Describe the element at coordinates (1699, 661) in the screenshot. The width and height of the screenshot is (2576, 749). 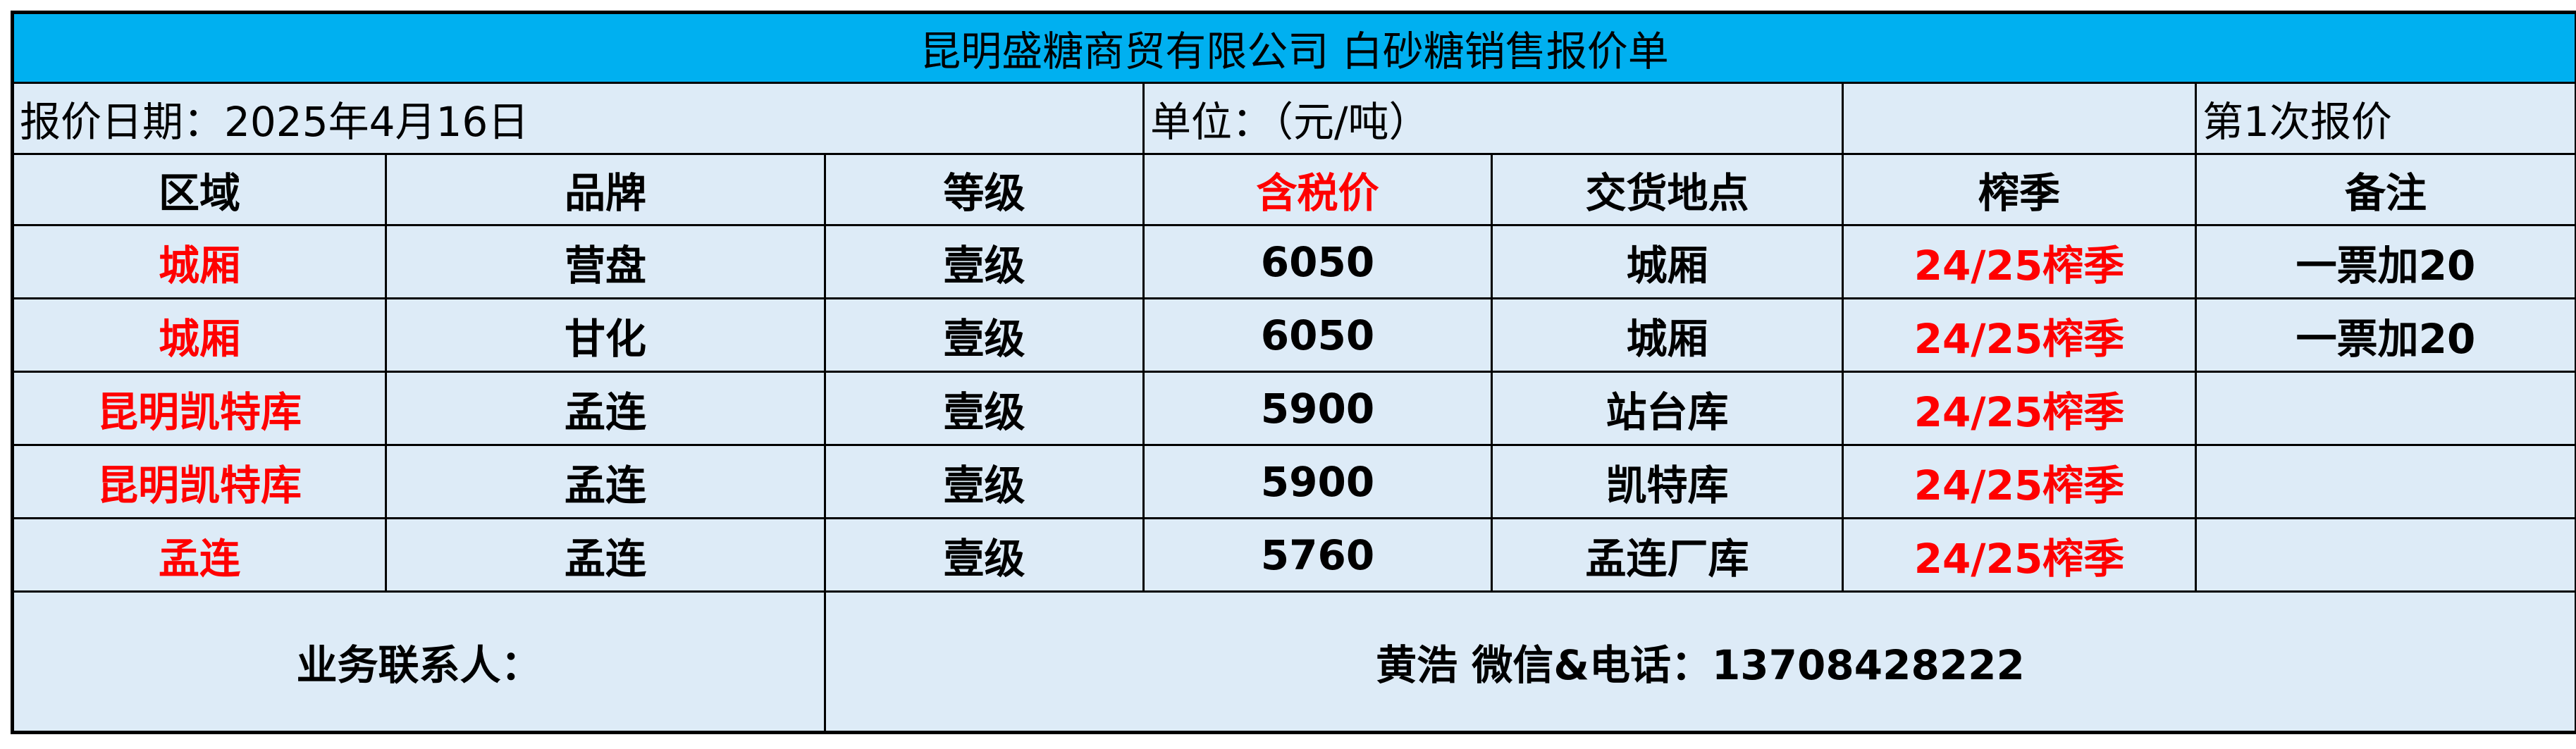
I see `contact-value: 黄浩 微信&电话：13708428222` at that location.